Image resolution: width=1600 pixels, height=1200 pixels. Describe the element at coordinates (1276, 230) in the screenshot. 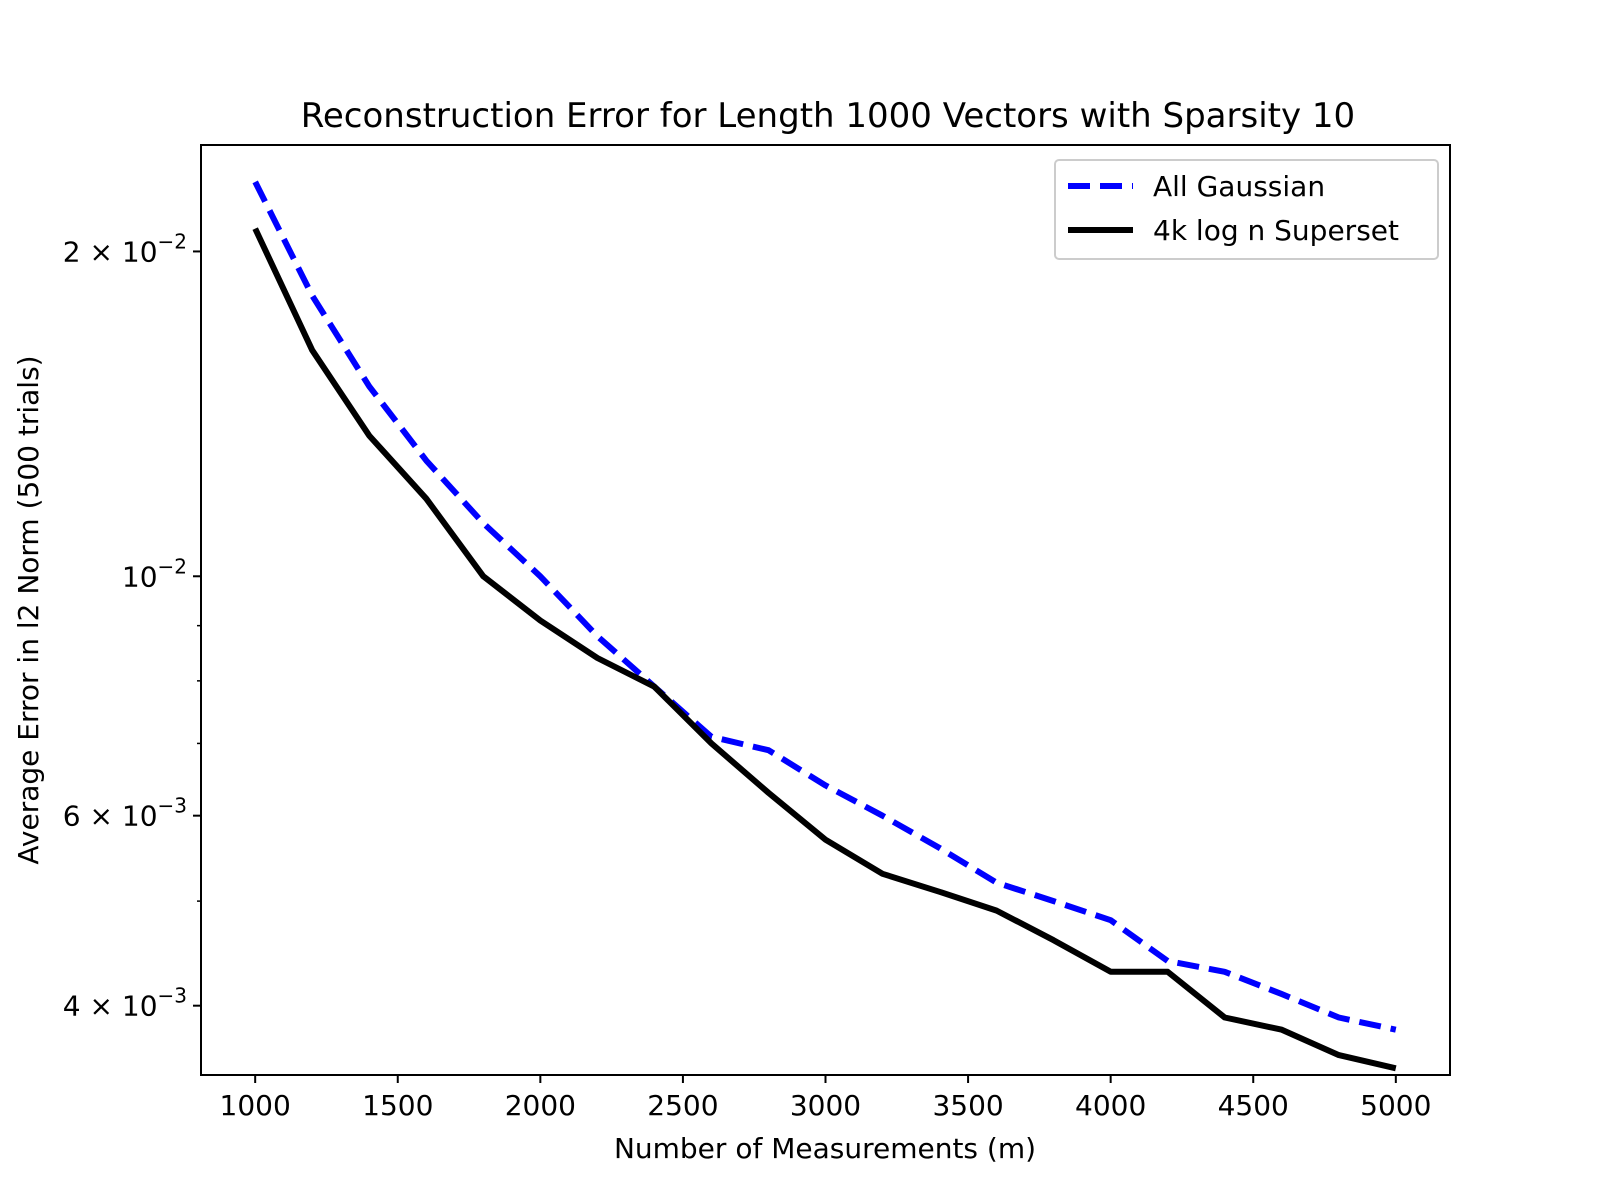

I see `legend-label-2: 4k log n Superset` at that location.